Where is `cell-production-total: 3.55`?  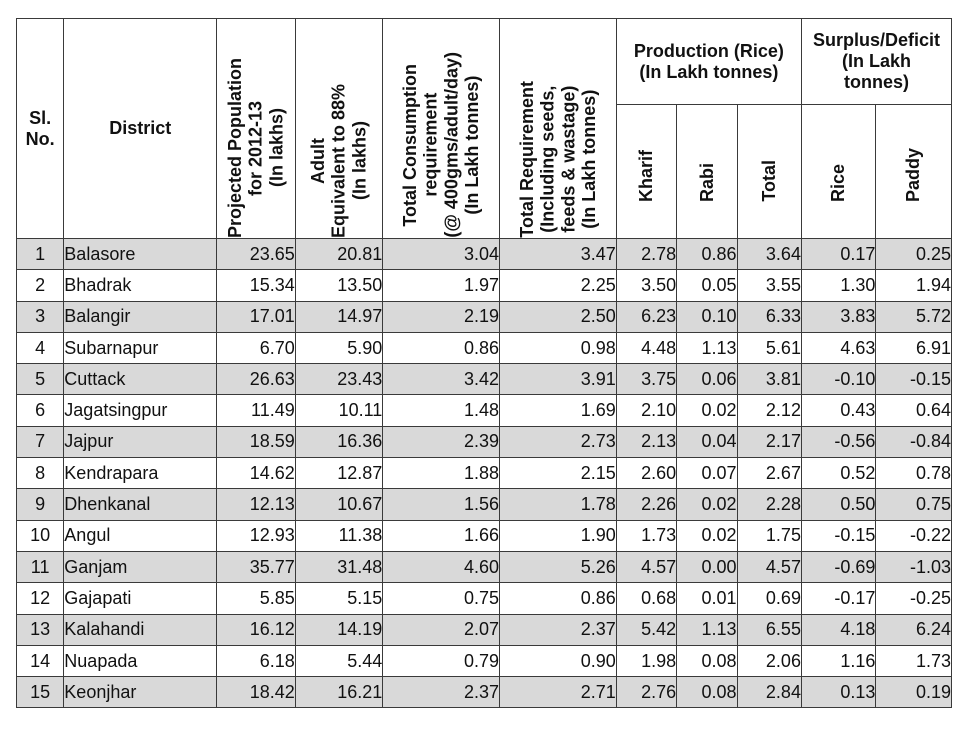
cell-production-total: 3.55 is located at coordinates (769, 285).